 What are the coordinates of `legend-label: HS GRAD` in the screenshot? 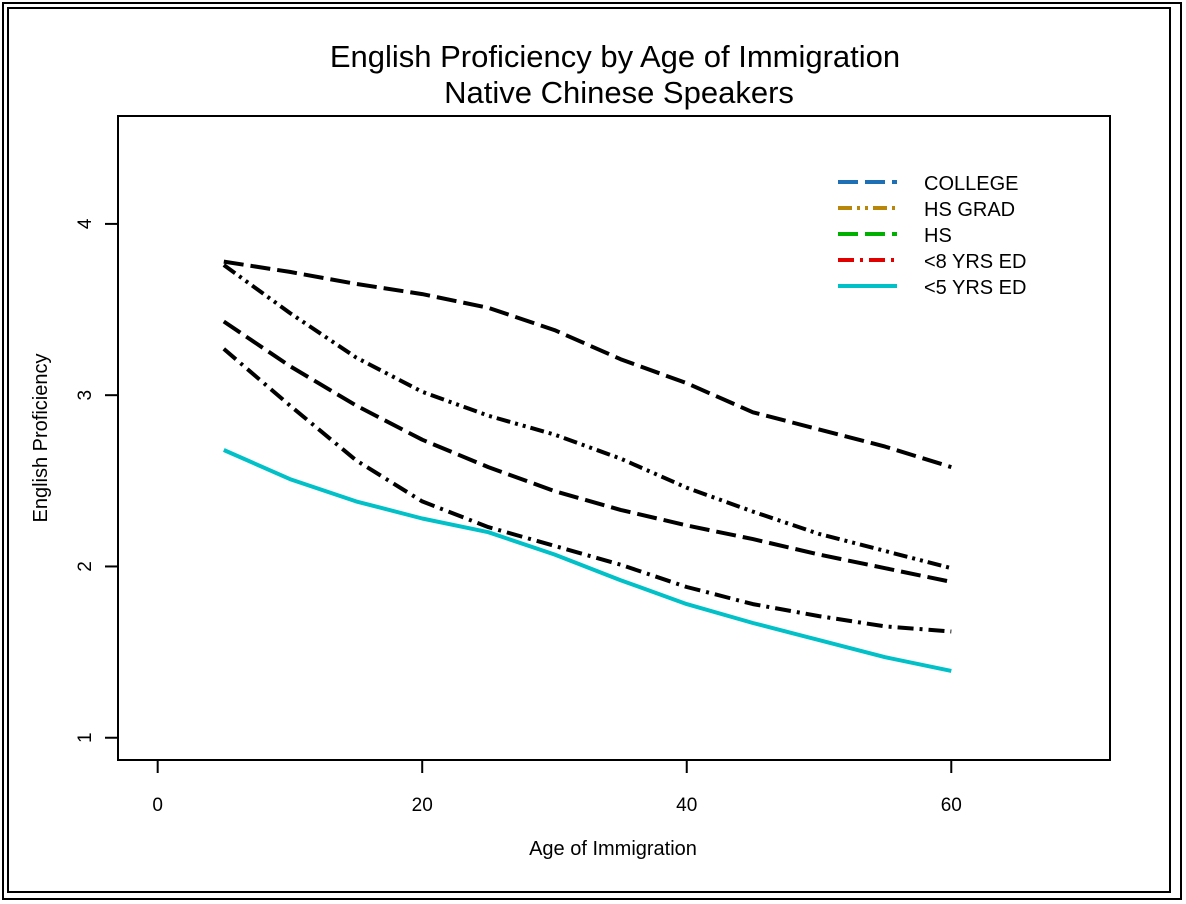 It's located at (969, 210).